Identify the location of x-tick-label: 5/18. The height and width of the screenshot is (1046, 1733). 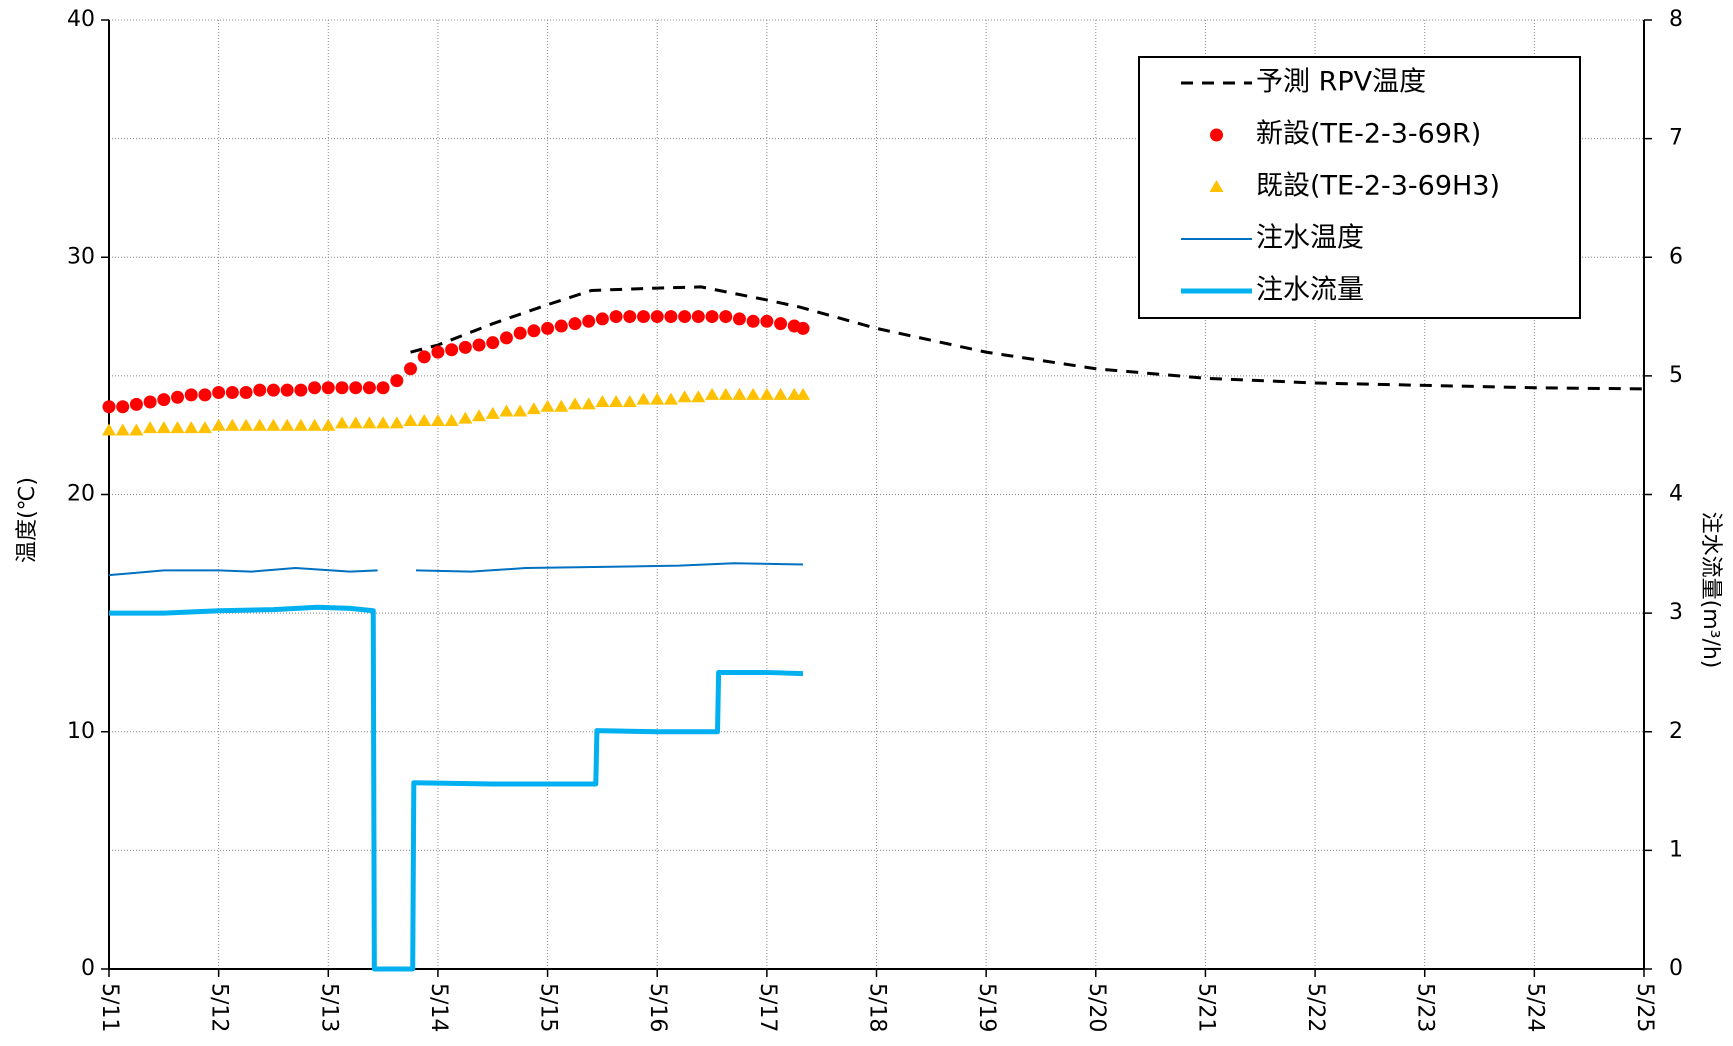
(877, 1007).